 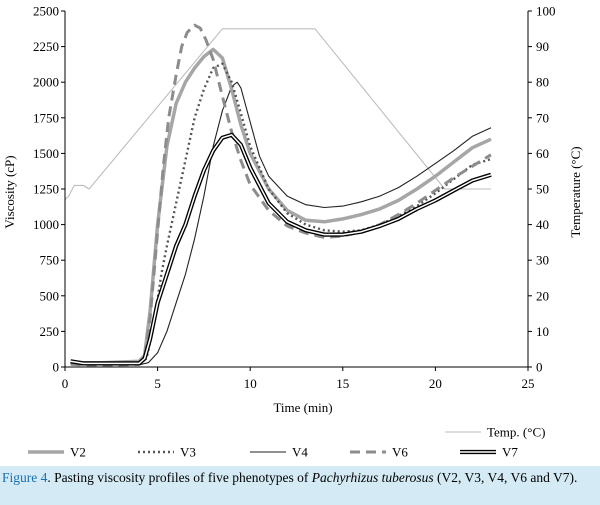 I want to click on legend-label-temp: Temp. (°C), so click(x=516, y=432).